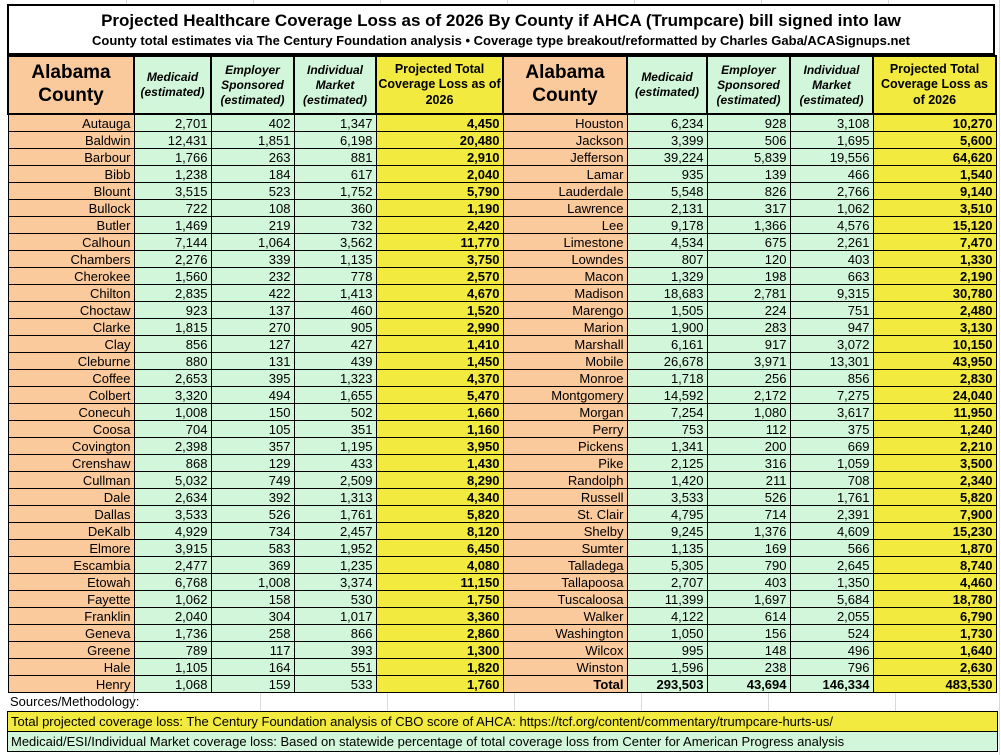 This screenshot has height=755, width=1001. Describe the element at coordinates (172, 85) in the screenshot. I see `column-header-medicaid-left: Medicaid (estimated)` at that location.